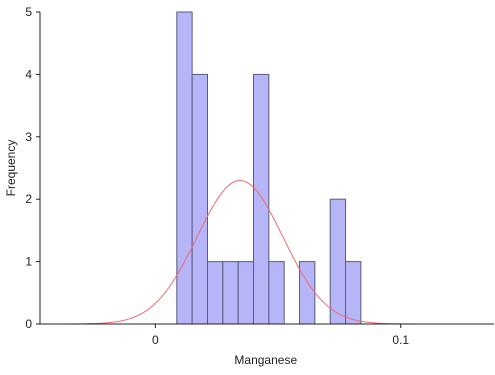 This screenshot has height=375, width=495. Describe the element at coordinates (280, 335) in the screenshot. I see `x-axis-ticks: 0 0.1` at that location.